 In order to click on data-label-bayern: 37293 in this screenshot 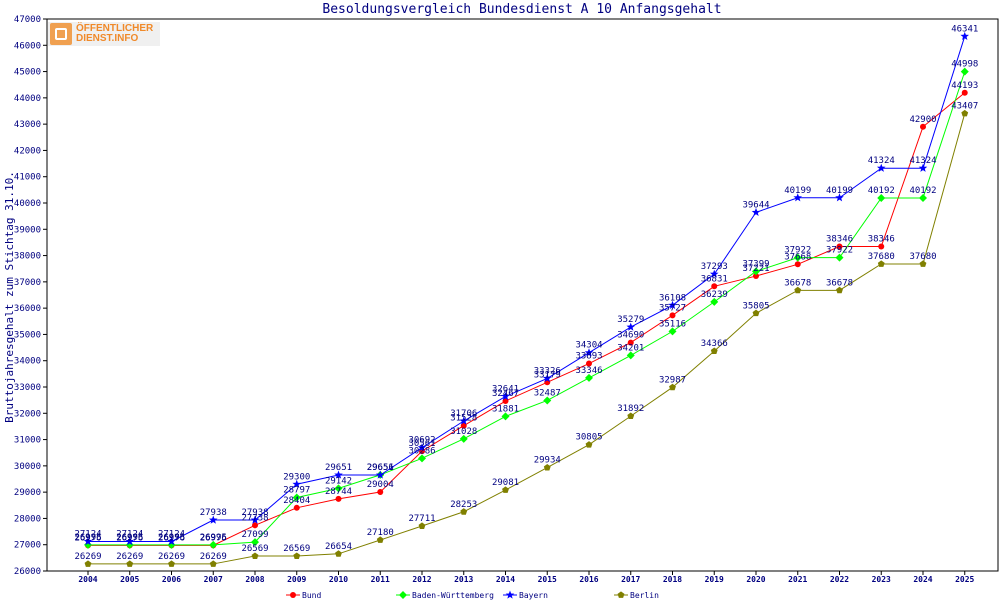, I will do `click(714, 267)`.